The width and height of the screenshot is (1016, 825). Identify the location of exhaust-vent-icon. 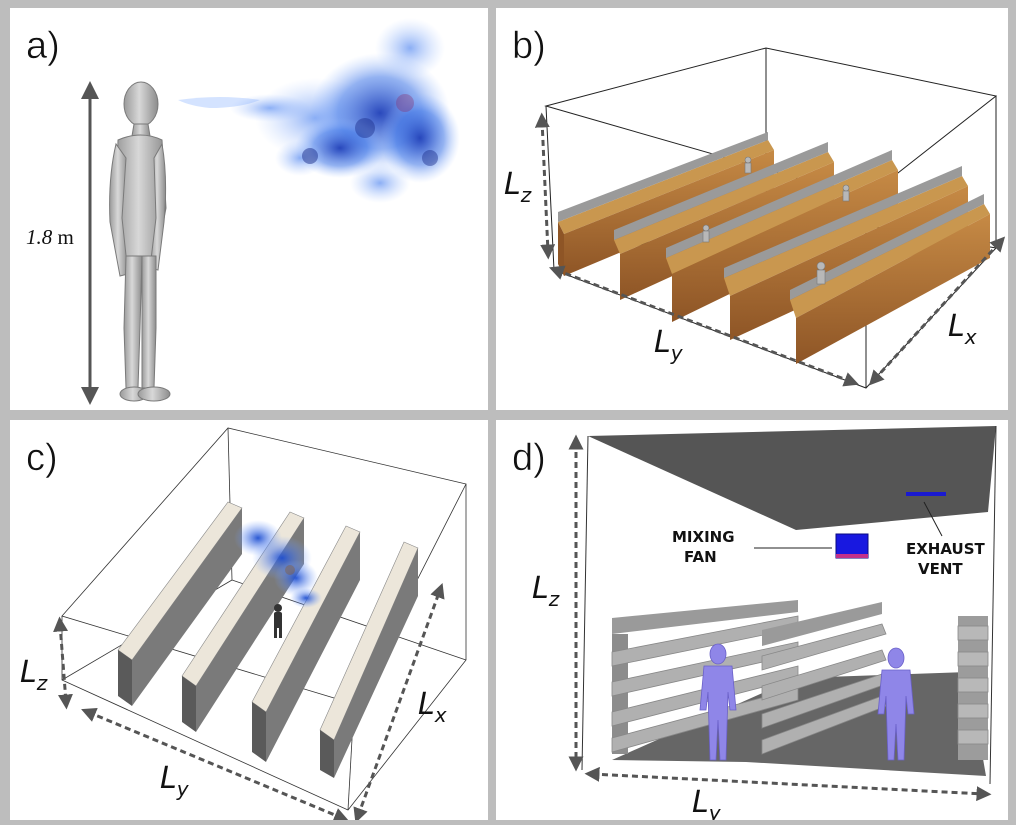
(926, 494).